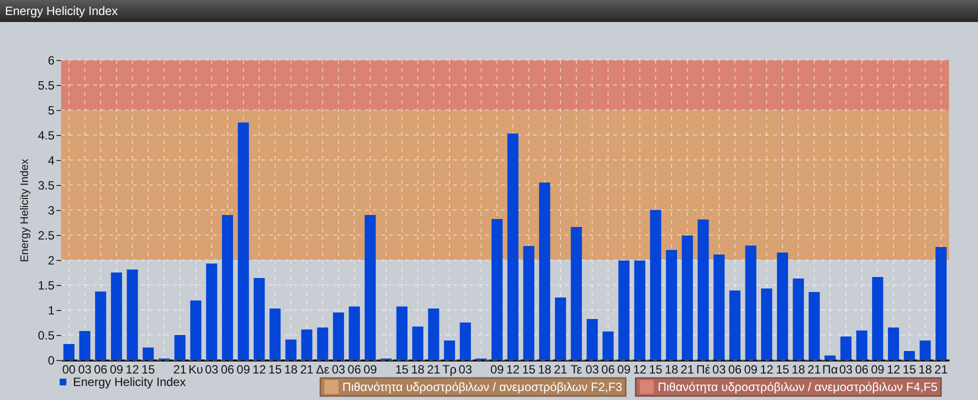 The height and width of the screenshot is (400, 978). Describe the element at coordinates (51, 311) in the screenshot. I see `y-tick-label: 1` at that location.